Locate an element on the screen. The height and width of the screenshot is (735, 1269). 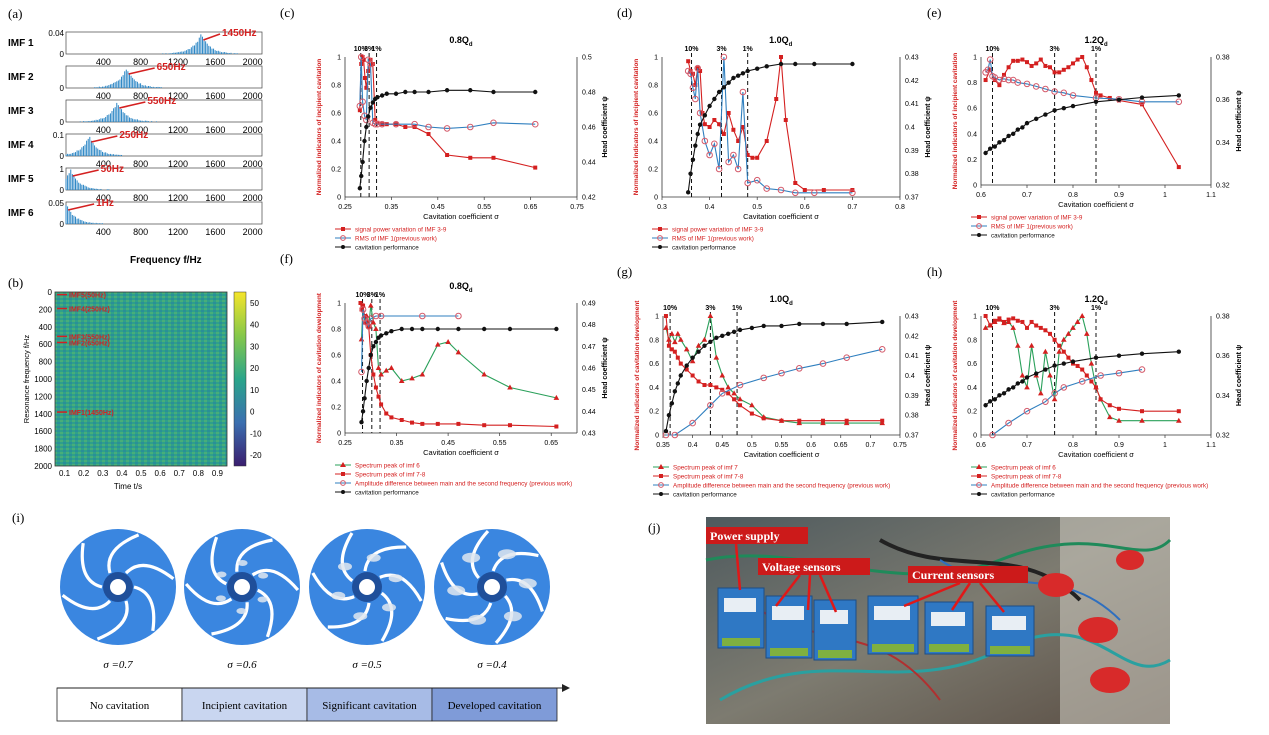
terminal-block is located at coordinates (1010, 650).